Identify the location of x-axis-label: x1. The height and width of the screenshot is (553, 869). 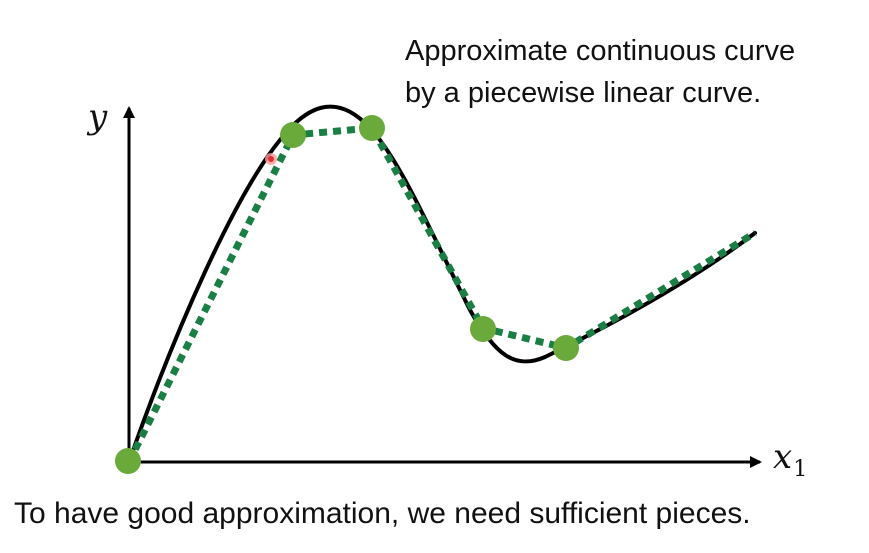
(790, 459).